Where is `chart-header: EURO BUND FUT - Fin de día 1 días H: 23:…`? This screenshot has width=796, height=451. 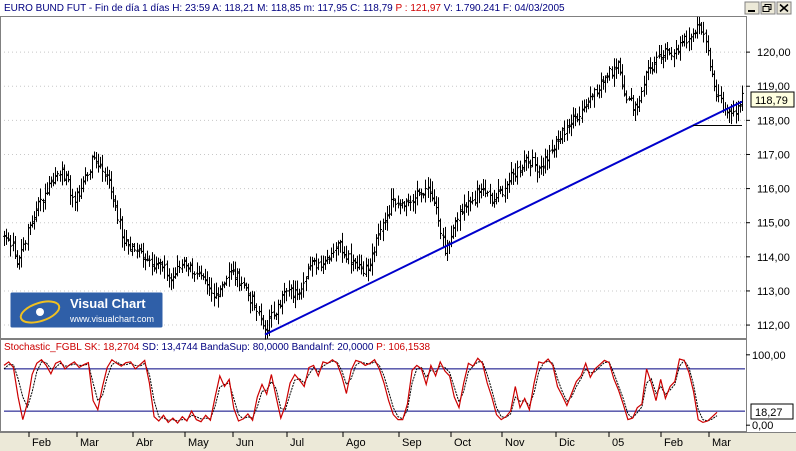 chart-header: EURO BUND FUT - Fin de día 1 días H: 23:… is located at coordinates (284, 8).